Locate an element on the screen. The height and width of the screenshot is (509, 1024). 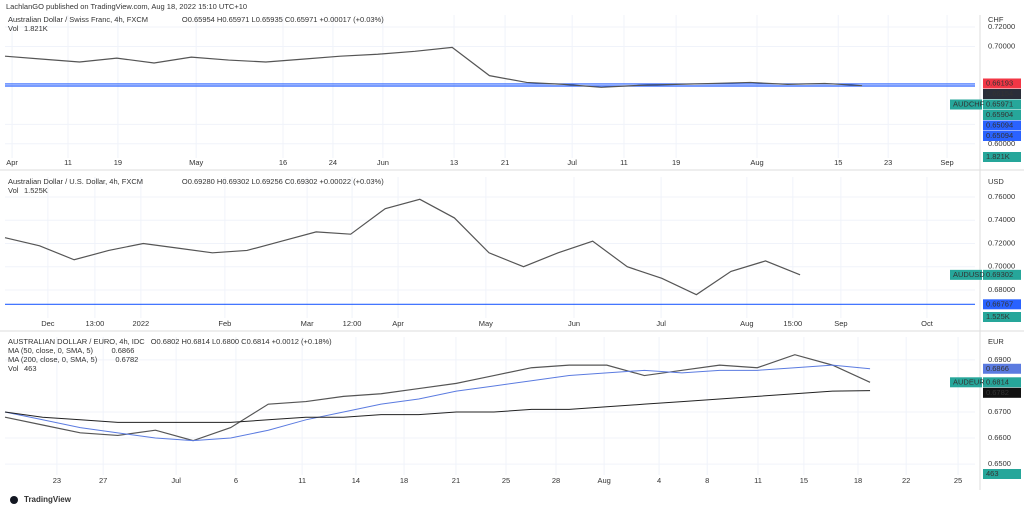
footer: TradingView is located at coordinates (48, 499).